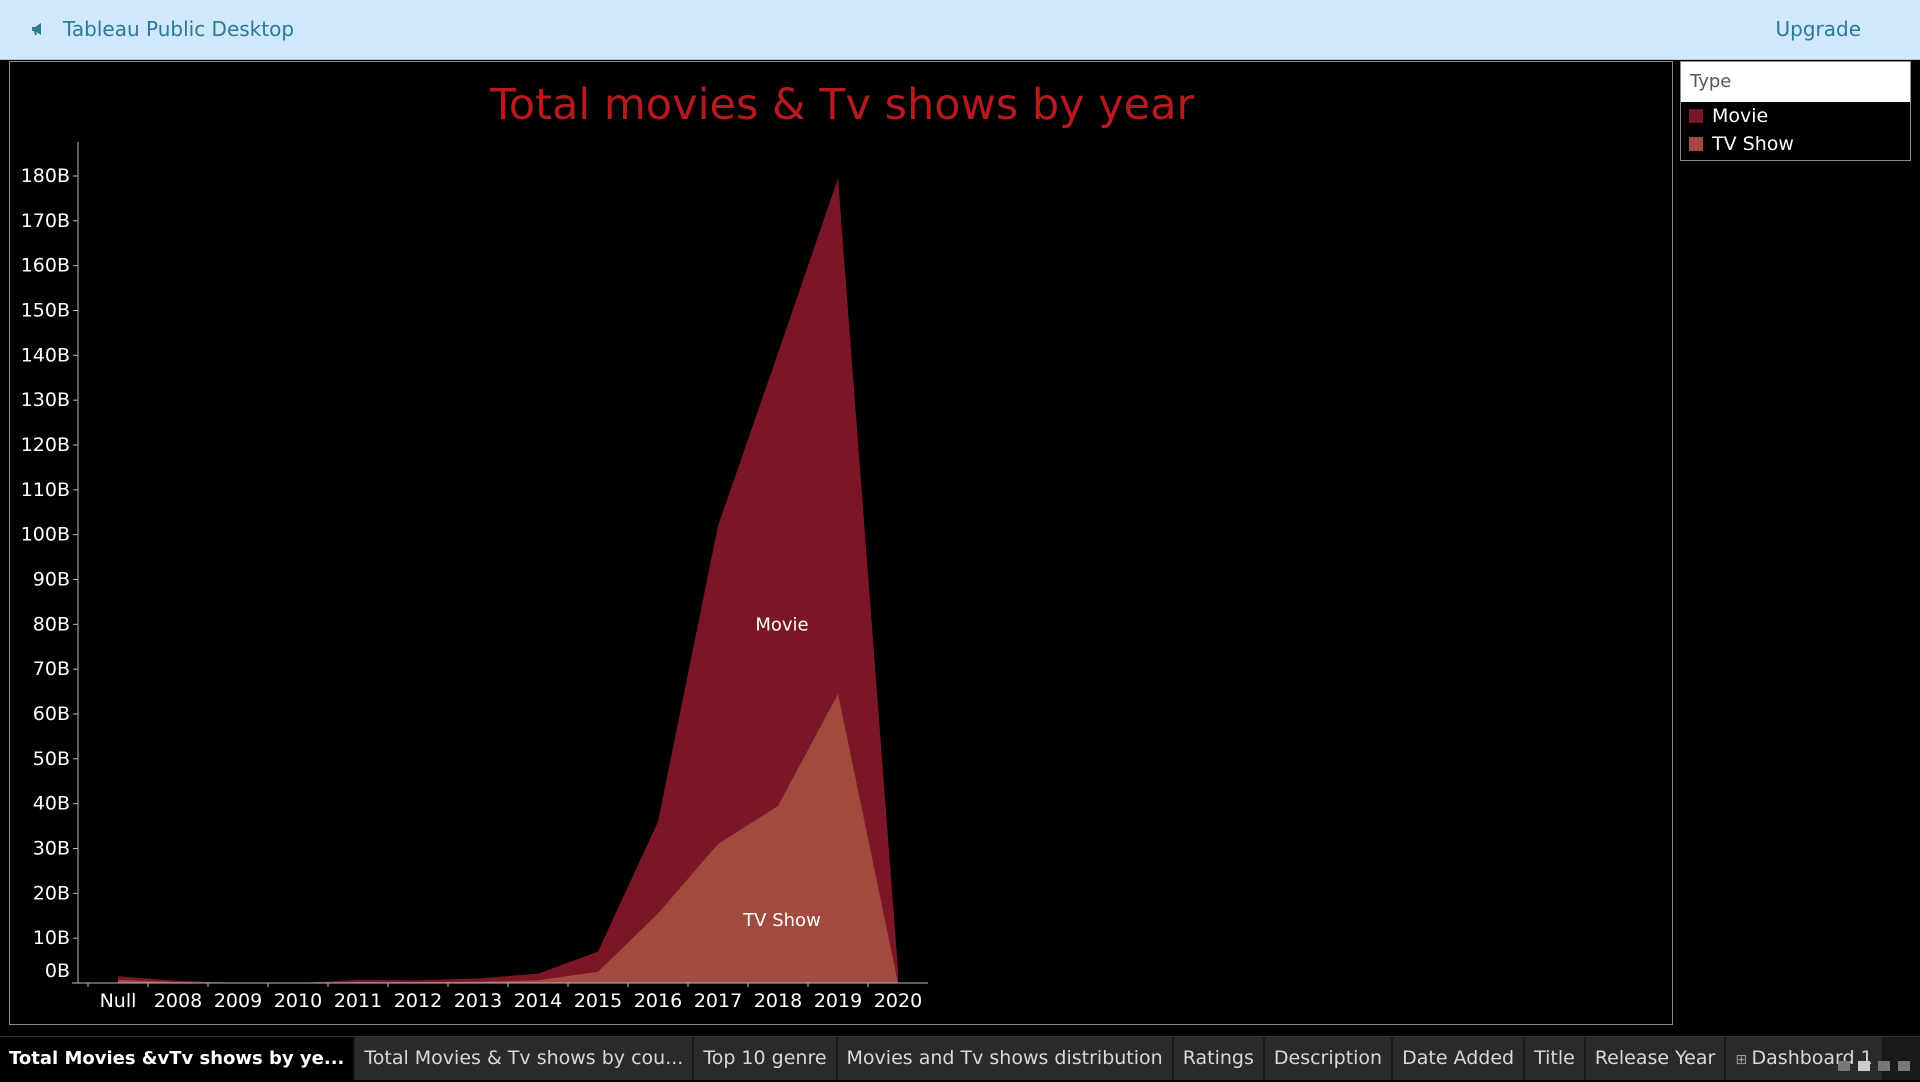 The width and height of the screenshot is (1920, 1082). Describe the element at coordinates (51, 624) in the screenshot. I see `y-tick-label: 80B` at that location.